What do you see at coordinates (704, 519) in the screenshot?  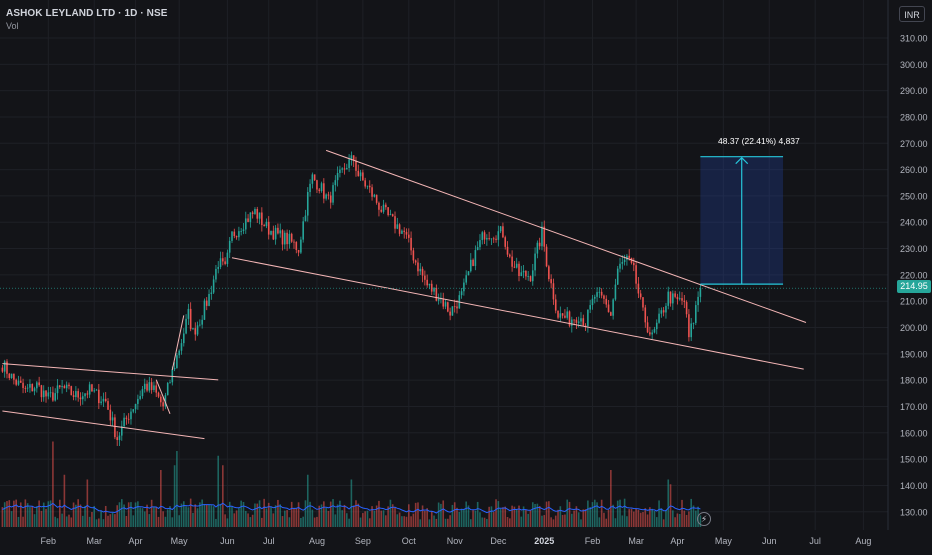 I see `lightning-icon: ⚡` at bounding box center [704, 519].